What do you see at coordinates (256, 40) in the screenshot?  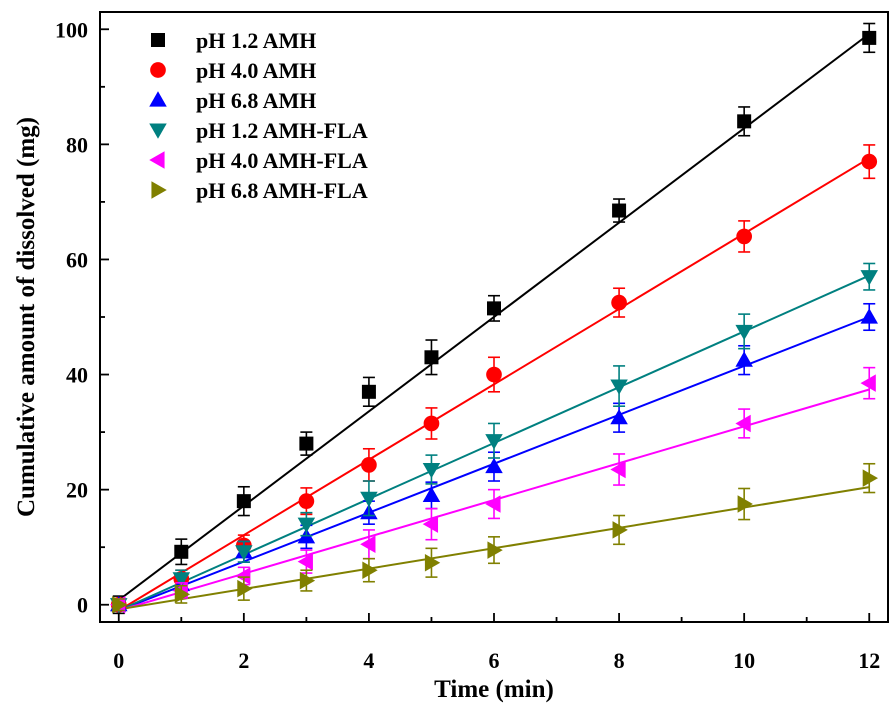 I see `legend-label: pH 1.2 AMH` at bounding box center [256, 40].